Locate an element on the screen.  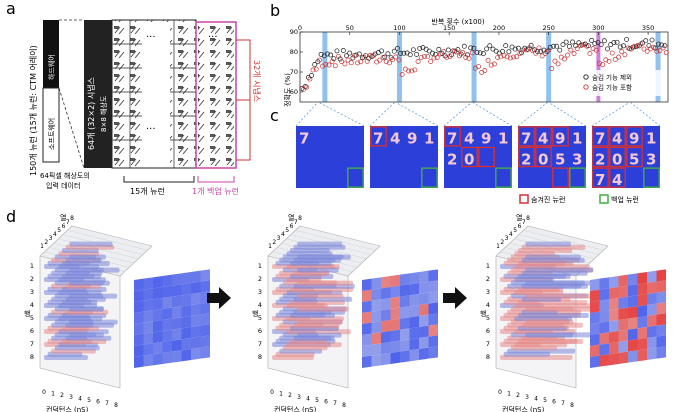
panel-d-label: d is located at coordinates (11, 216).